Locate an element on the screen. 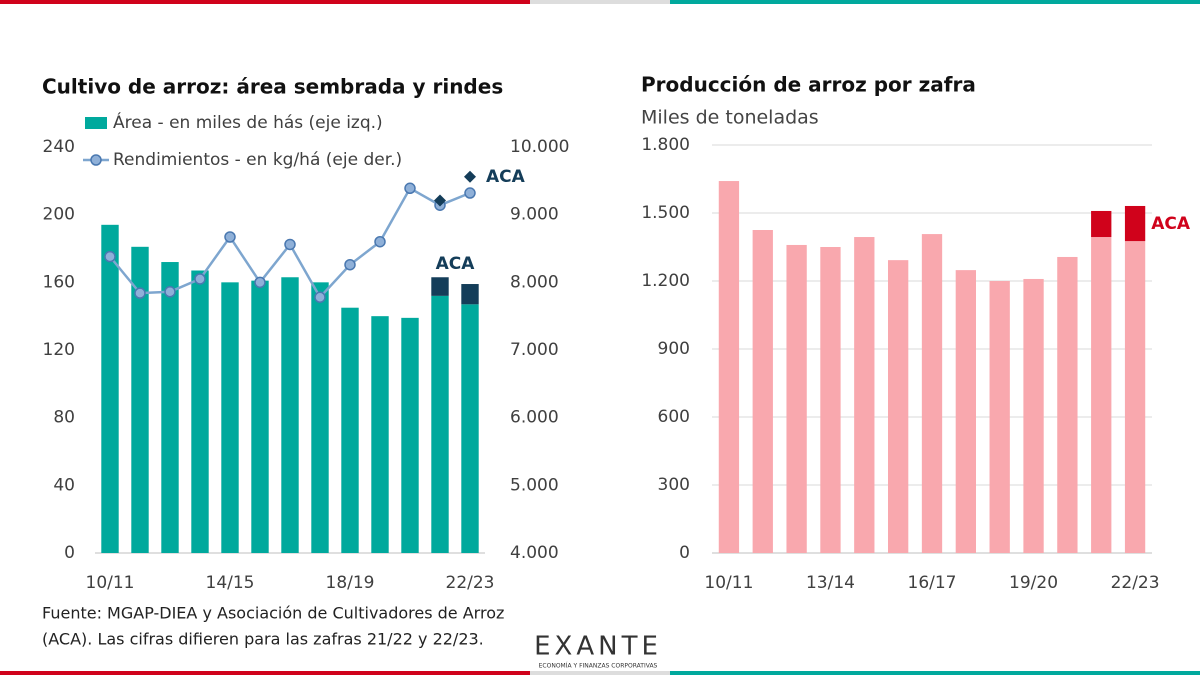  tagline: ECONOMÍA Y FINANZAS CORPORATIVAS is located at coordinates (598, 666).